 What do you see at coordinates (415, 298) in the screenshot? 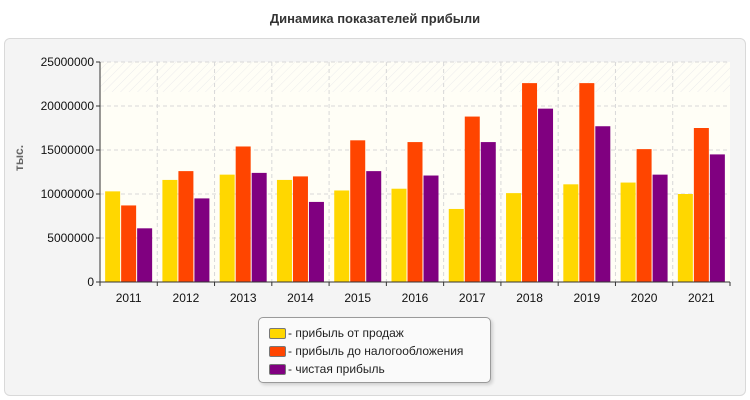
I see `x-tick-label: 2016` at bounding box center [415, 298].